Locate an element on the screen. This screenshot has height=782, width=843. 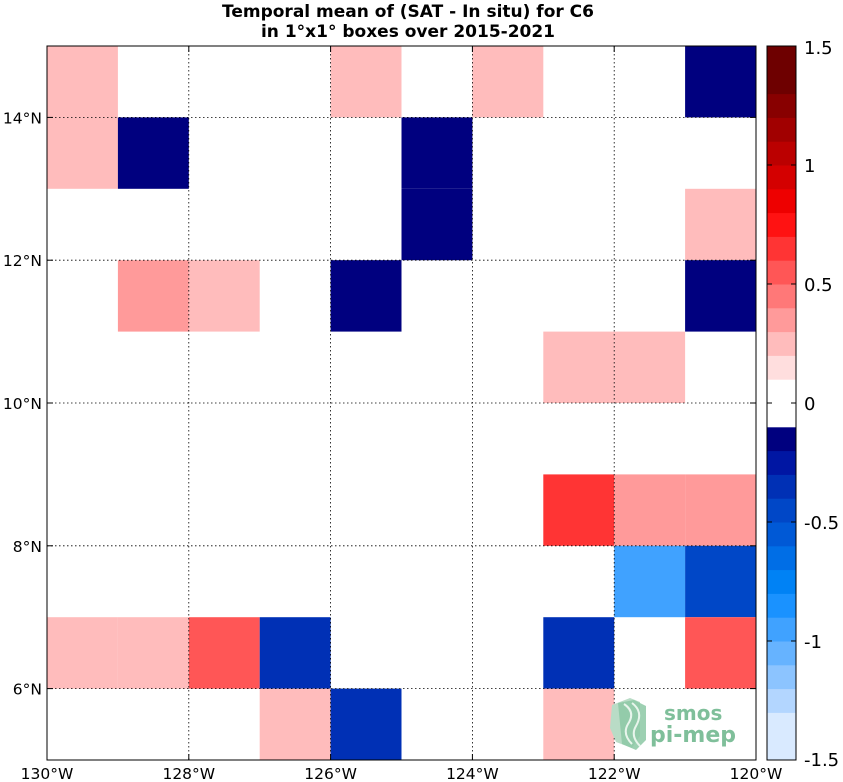
chart-subtitle: in 1°x1° boxes over 2015-2021 is located at coordinates (408, 32).